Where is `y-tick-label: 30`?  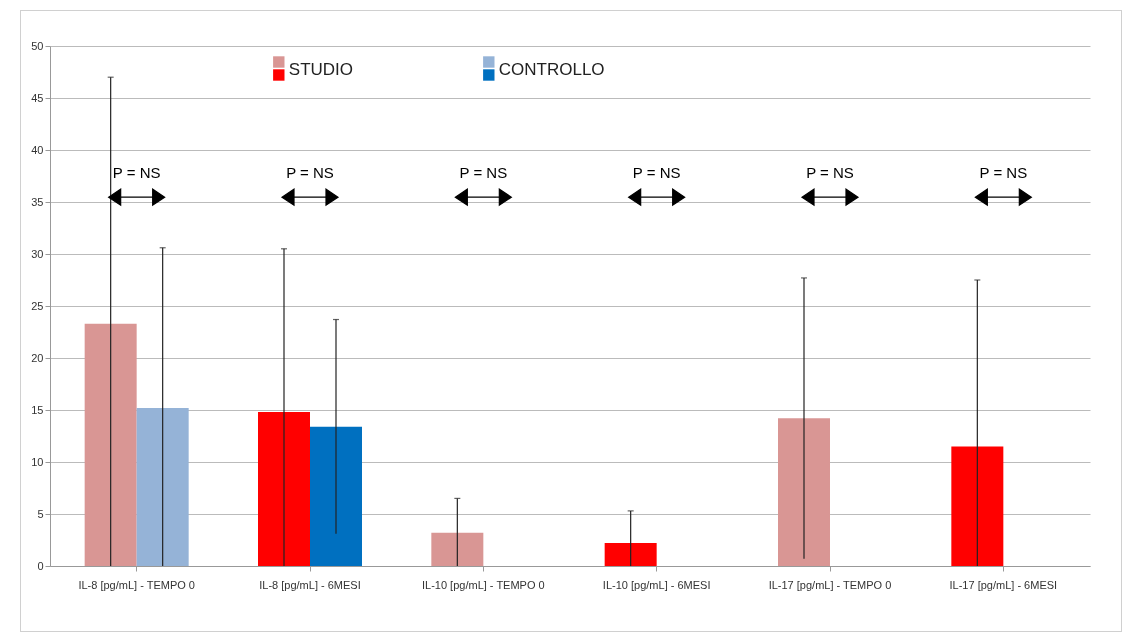
y-tick-label: 30 is located at coordinates (37, 253).